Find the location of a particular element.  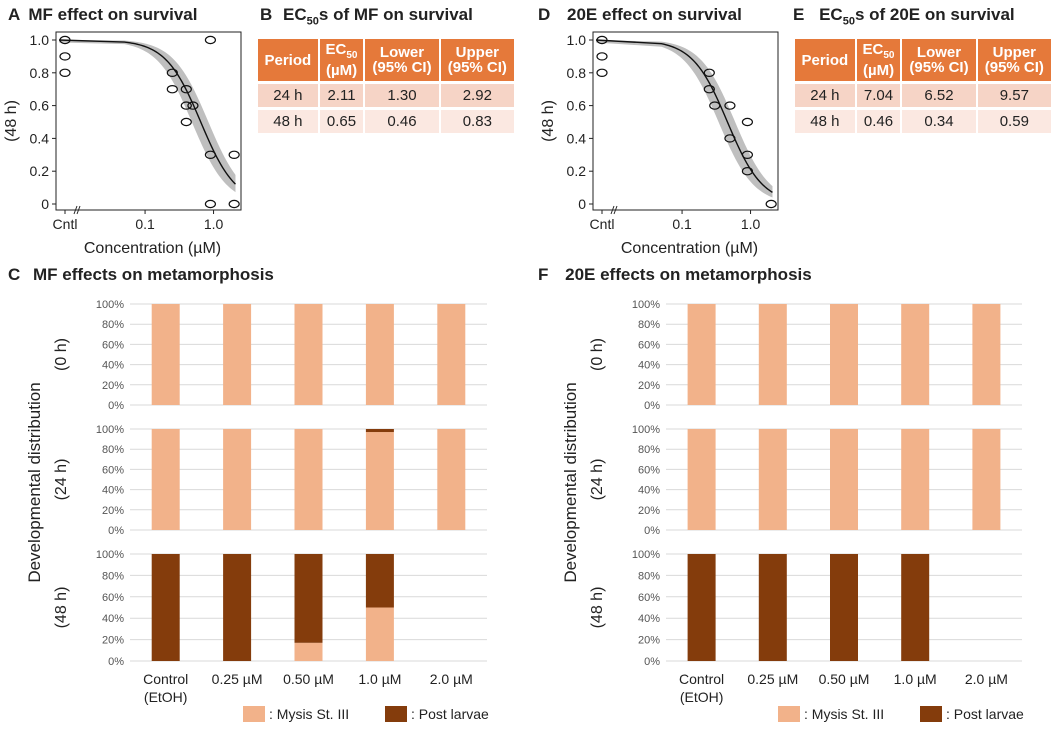

cell-lower: 0.34 is located at coordinates (940, 121).